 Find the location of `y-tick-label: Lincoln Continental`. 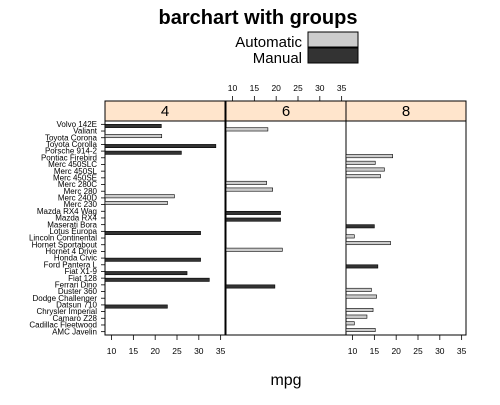

y-tick-label: Lincoln Continental is located at coordinates (63, 238).